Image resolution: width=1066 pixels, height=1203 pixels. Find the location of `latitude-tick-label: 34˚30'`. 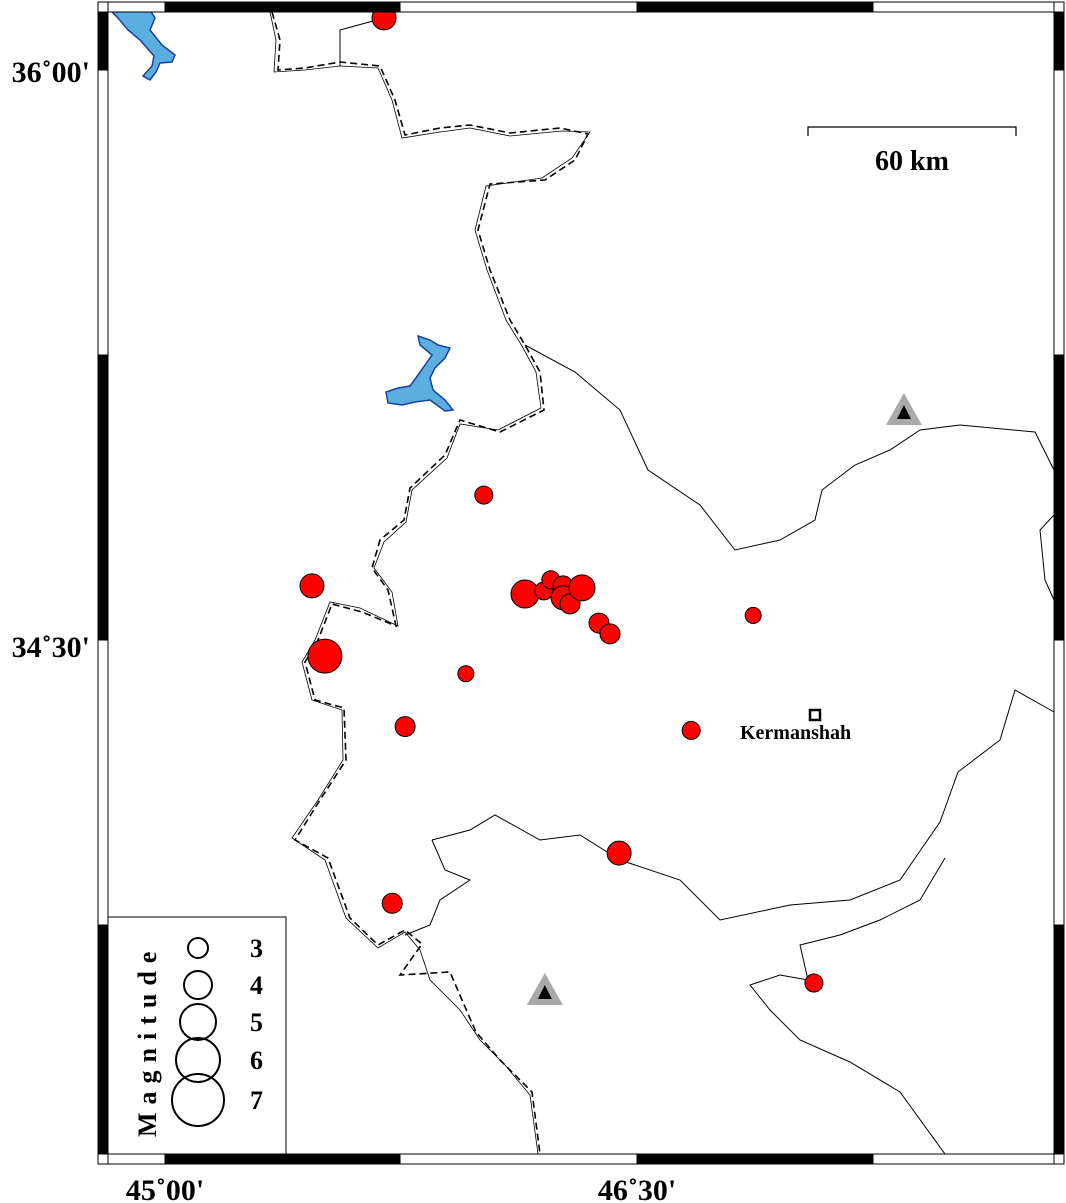

latitude-tick-label: 34˚30' is located at coordinates (51, 647).